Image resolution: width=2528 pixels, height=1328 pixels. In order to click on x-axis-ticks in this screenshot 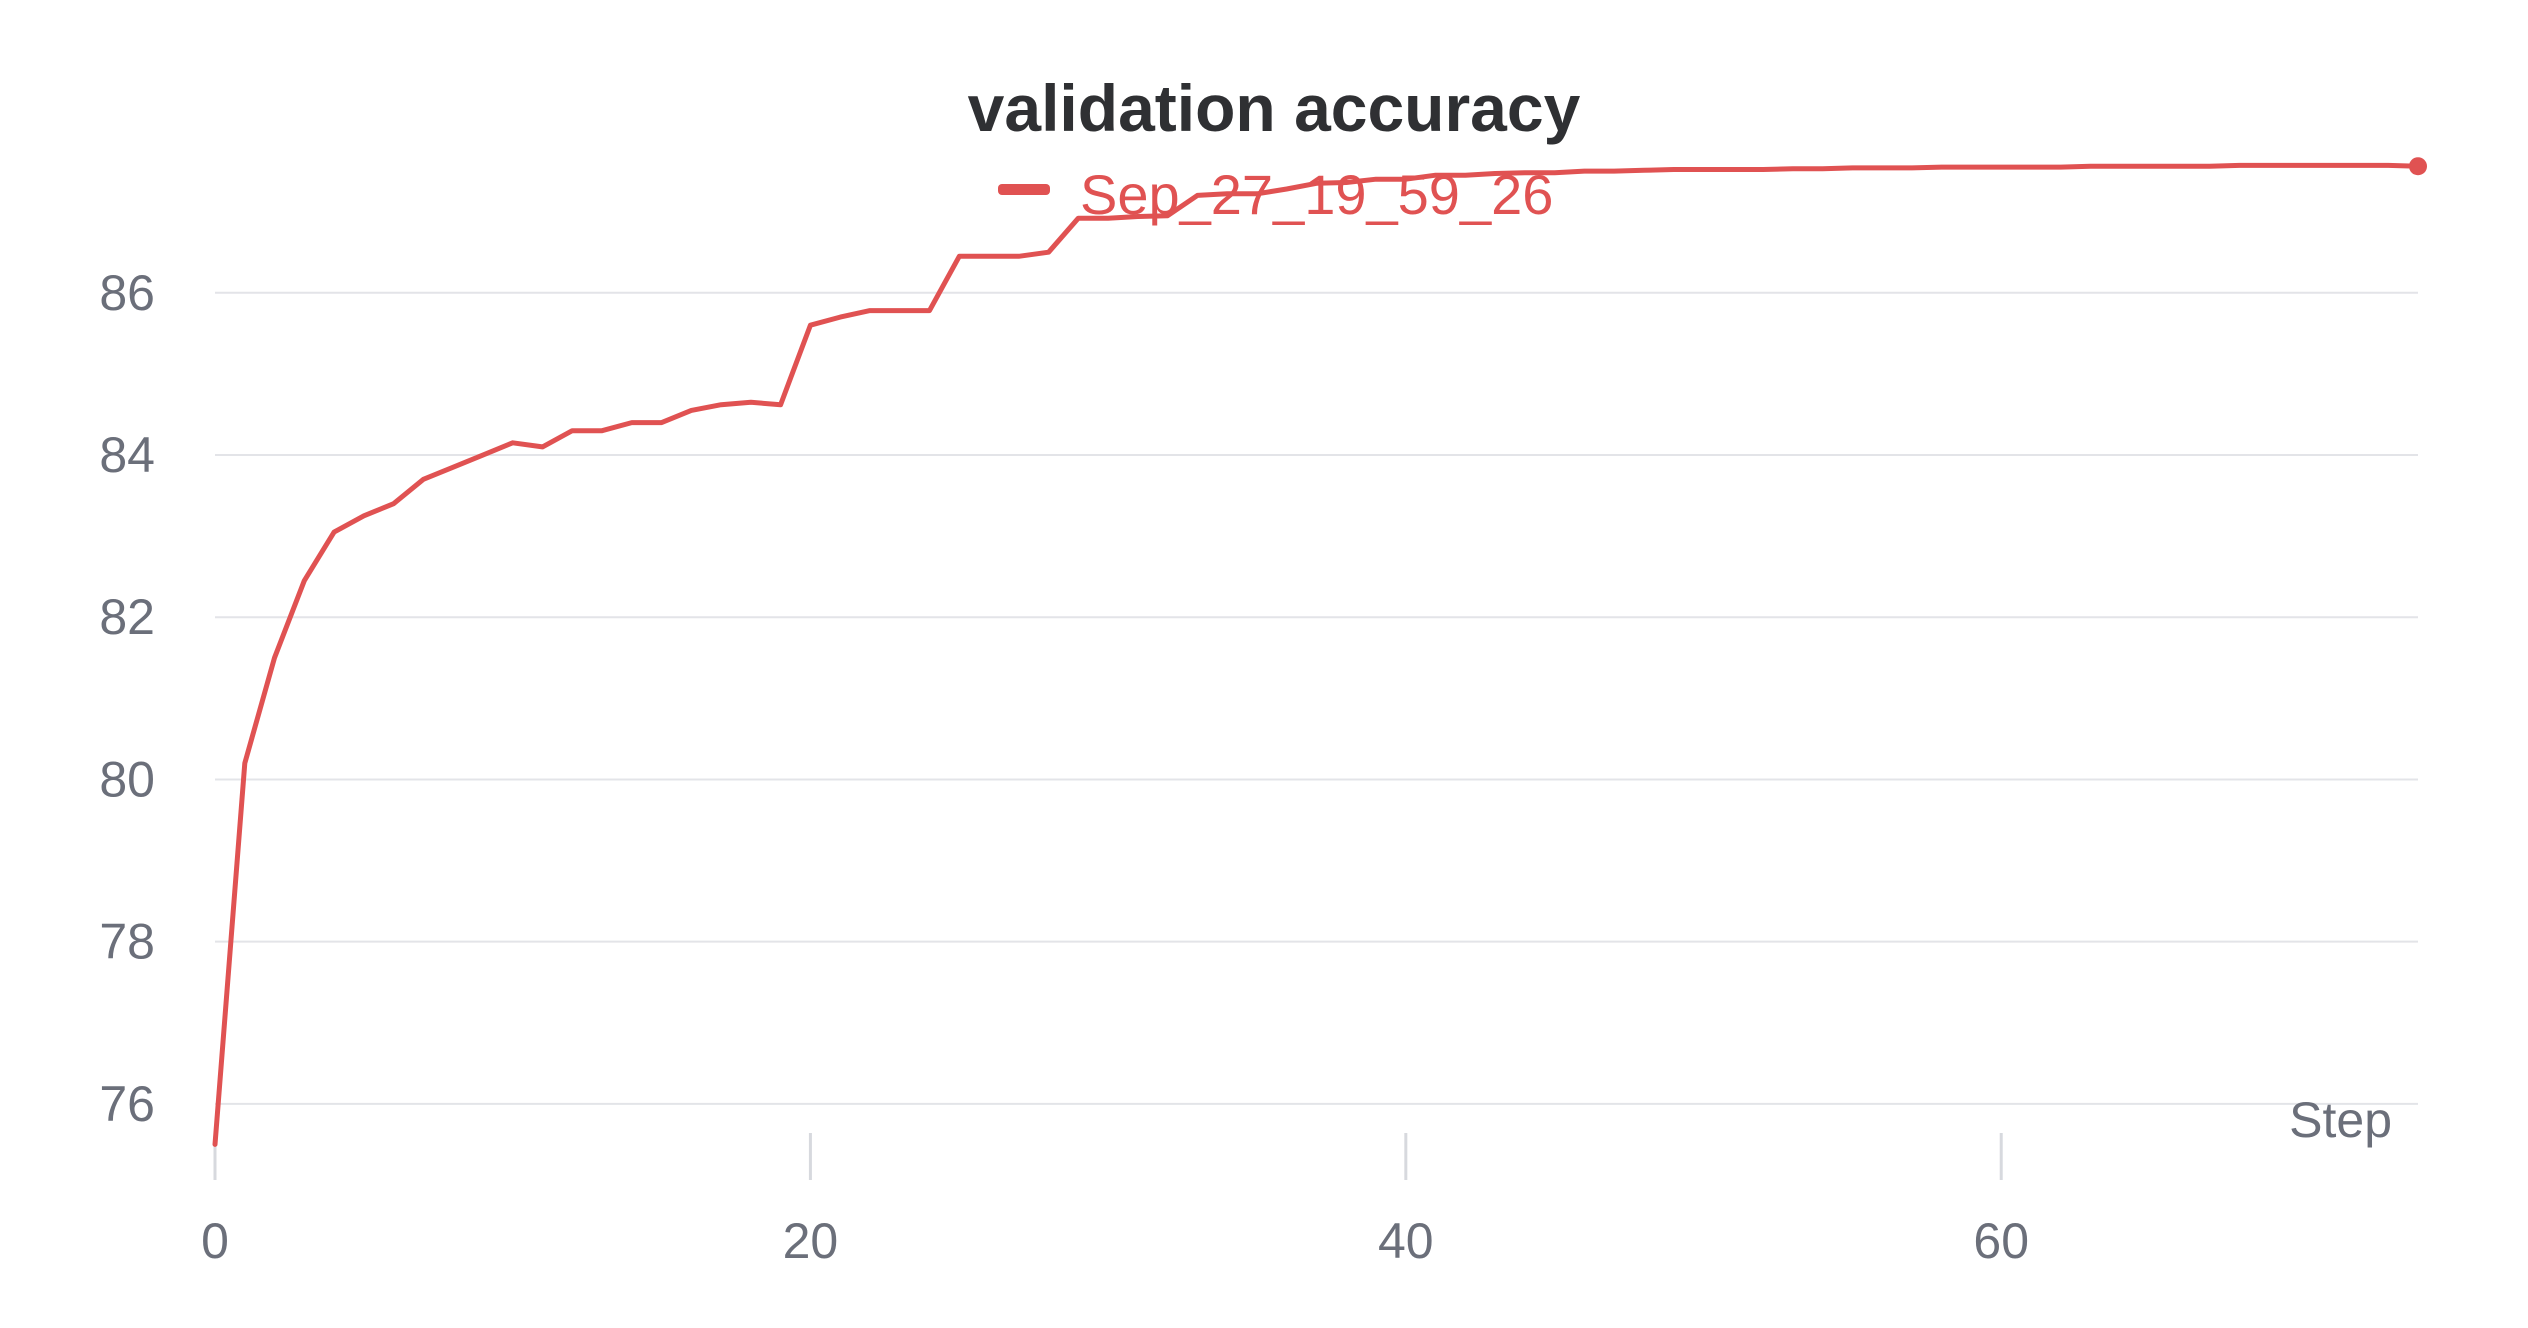, I will do `click(1108, 1156)`.